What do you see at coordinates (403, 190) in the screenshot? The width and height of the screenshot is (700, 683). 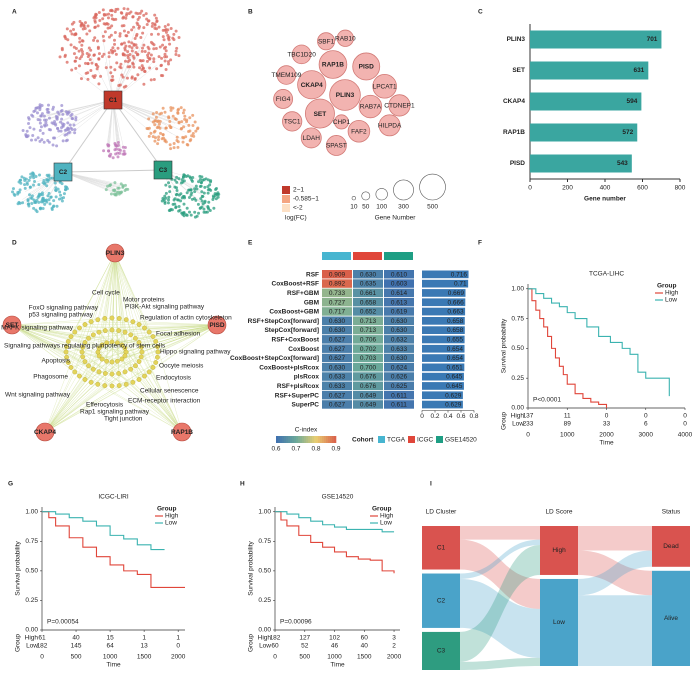 I see `size-legend-circle` at bounding box center [403, 190].